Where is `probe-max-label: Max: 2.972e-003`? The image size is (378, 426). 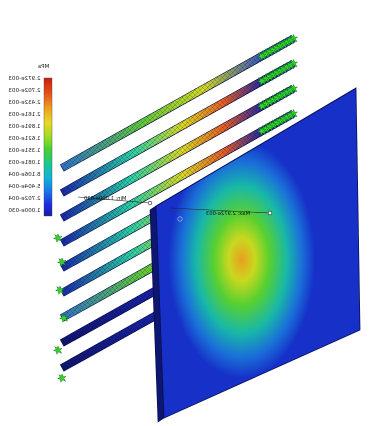
probe-max-label: Max: 2.972e-003 is located at coordinates (228, 214).